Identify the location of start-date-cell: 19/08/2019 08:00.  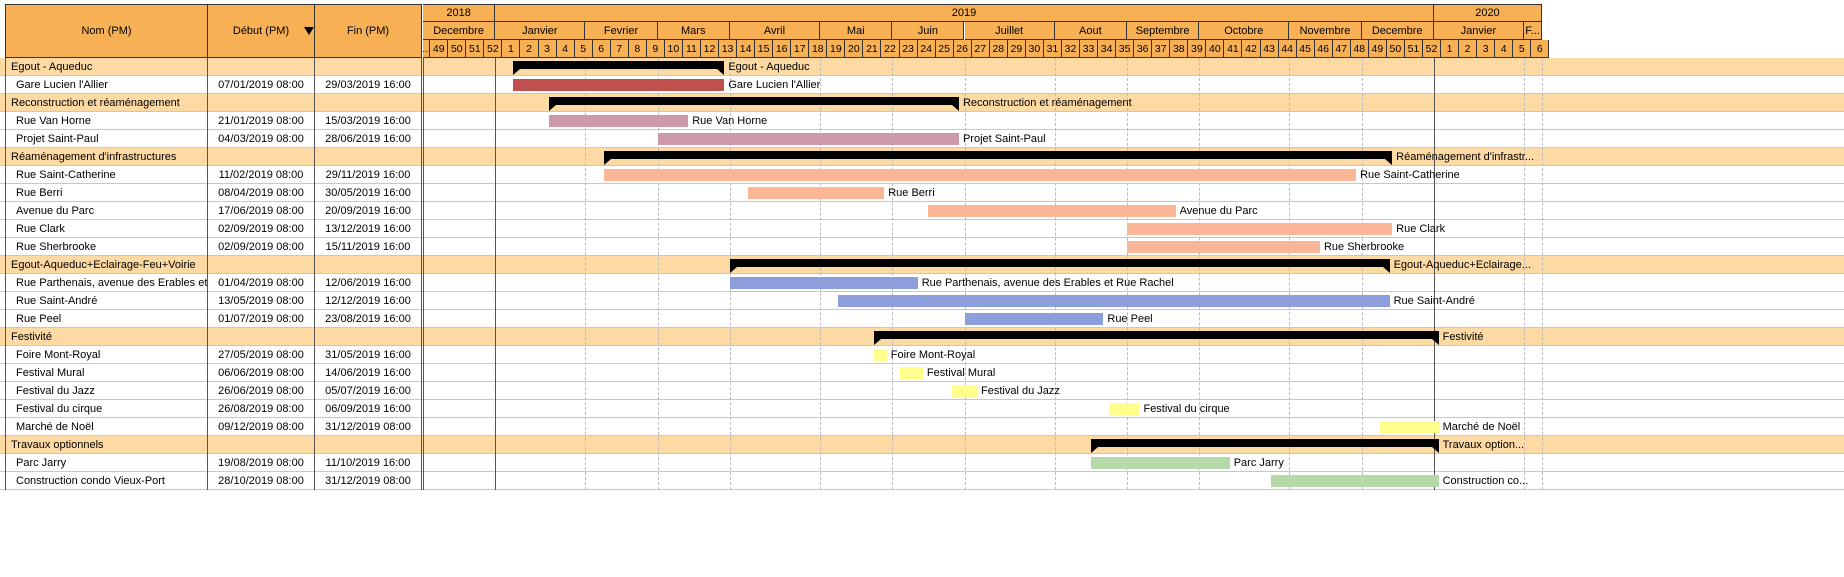
(261, 463).